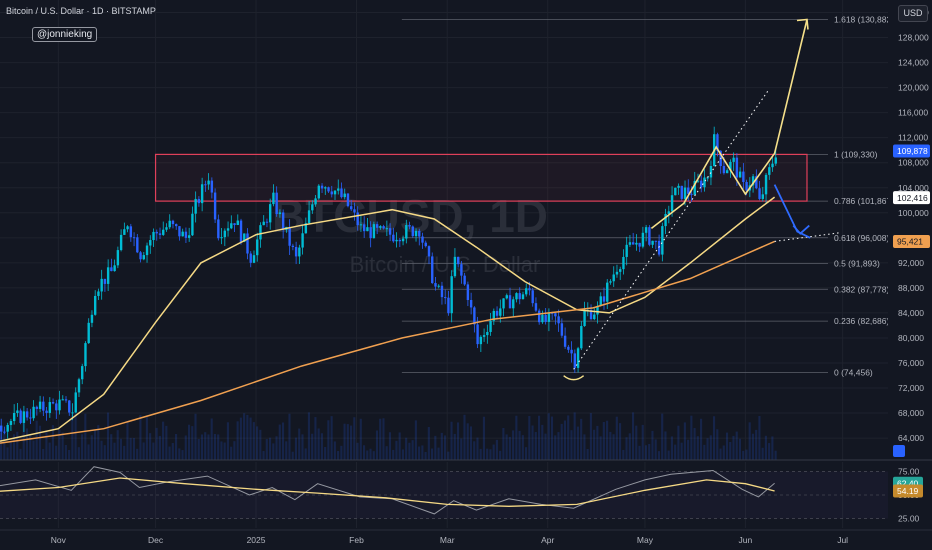  I want to click on time-axis-label: 2025, so click(256, 540).